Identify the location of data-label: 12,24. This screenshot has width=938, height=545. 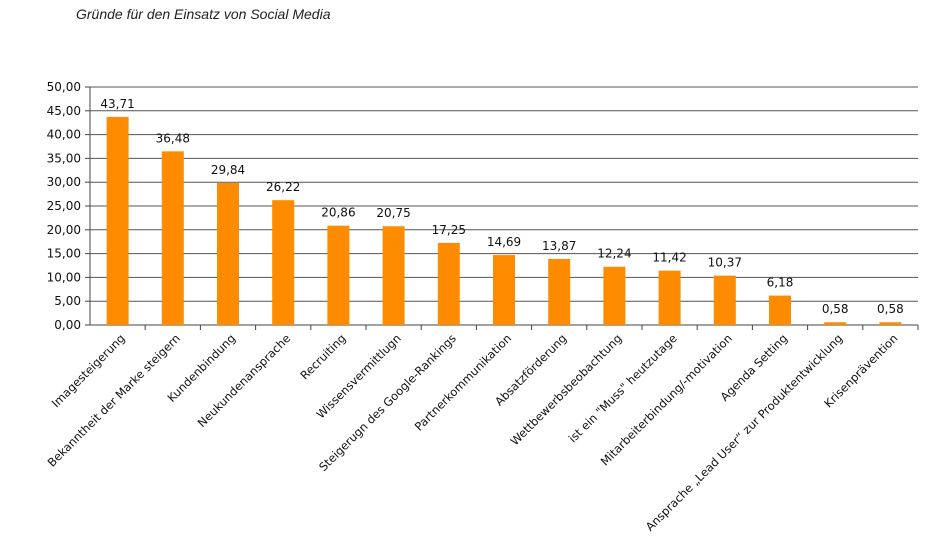
(614, 254).